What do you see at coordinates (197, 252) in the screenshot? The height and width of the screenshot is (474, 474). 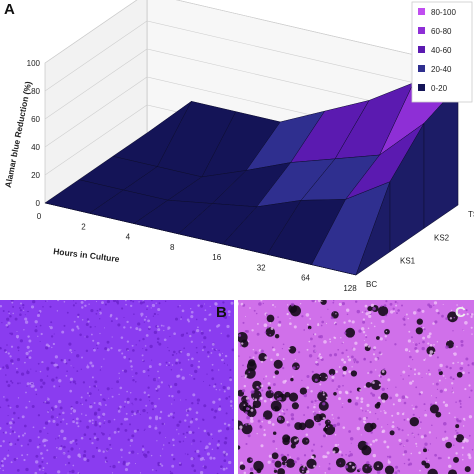 I see `x-tick-labels: 0 2 4 8 16 32 64 128` at bounding box center [197, 252].